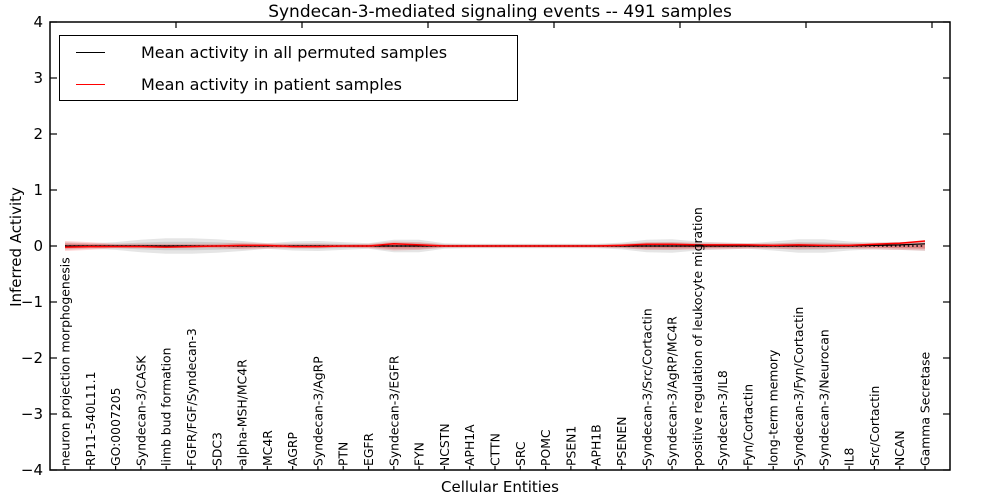 Image resolution: width=1000 pixels, height=500 pixels. Describe the element at coordinates (798, 386) in the screenshot. I see `x-tick-label: Syndecan-3/Fyn/Cortactin` at that location.